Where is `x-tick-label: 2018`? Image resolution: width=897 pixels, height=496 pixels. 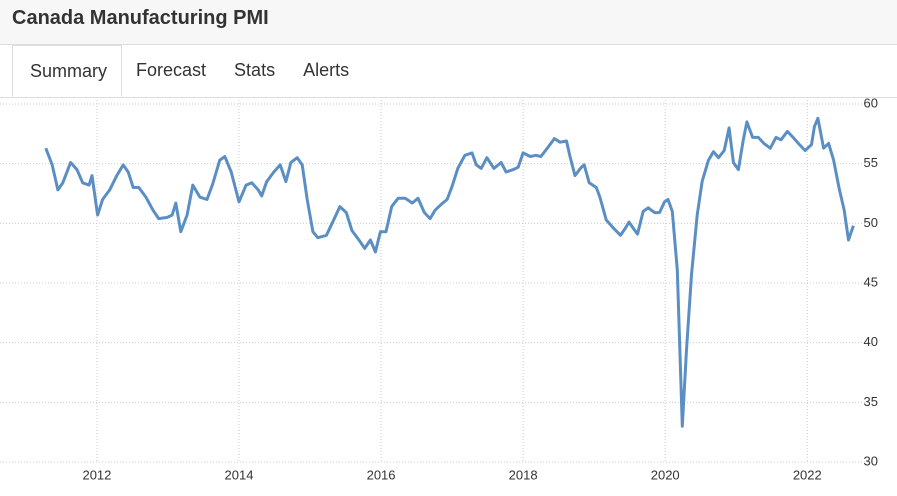 x-tick-label: 2018 is located at coordinates (523, 474).